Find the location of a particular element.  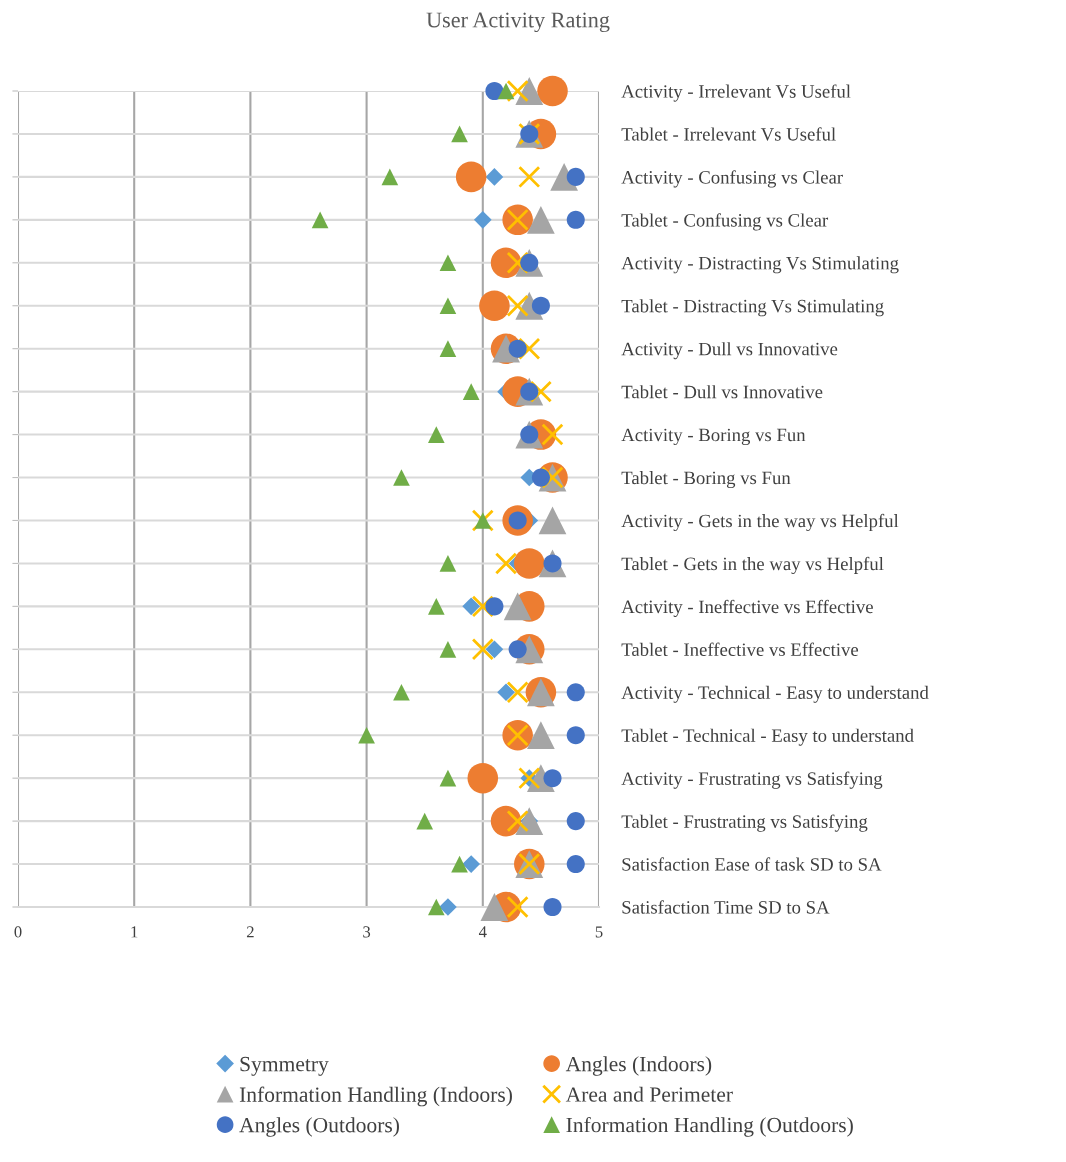

y-tick-label: Tablet - Gets in the way vs Helpful is located at coordinates (752, 565).